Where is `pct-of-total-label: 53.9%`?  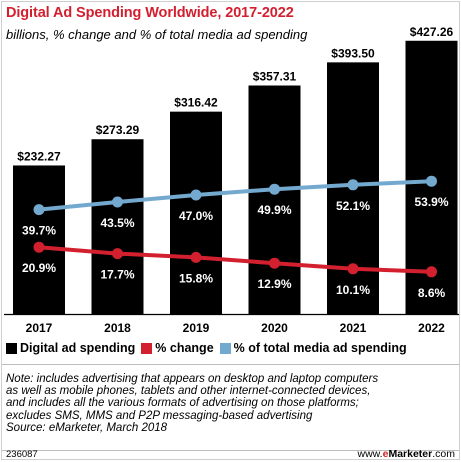
pct-of-total-label: 53.9% is located at coordinates (431, 202).